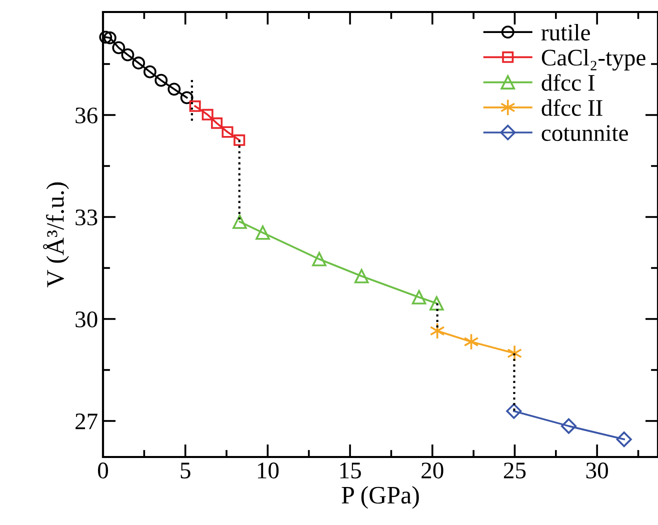 The image size is (658, 525). Describe the element at coordinates (380, 497) in the screenshot. I see `x-axis-title: P (GPa)` at that location.